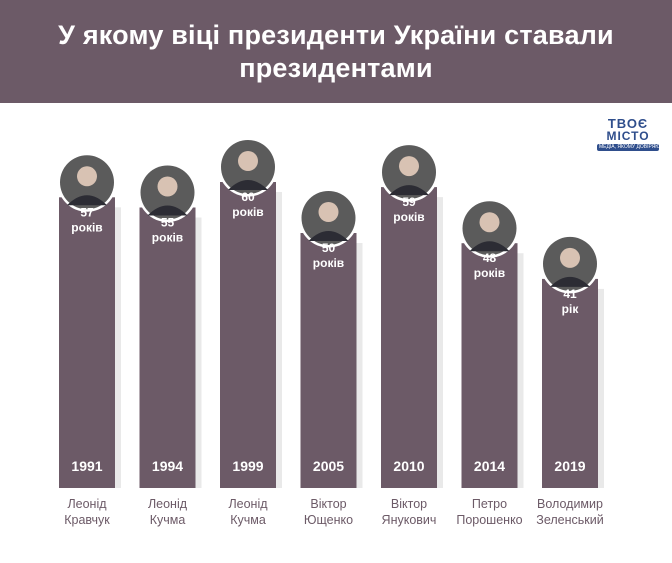  I want to click on president-name: Володимир, so click(570, 504).